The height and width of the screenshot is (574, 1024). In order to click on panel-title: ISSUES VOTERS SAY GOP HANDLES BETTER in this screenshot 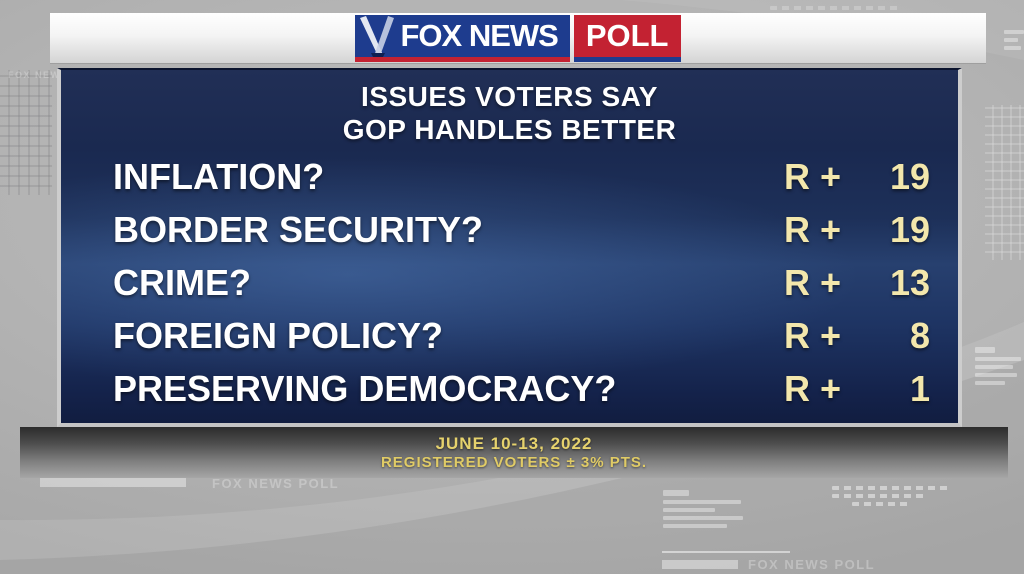, I will do `click(509, 108)`.